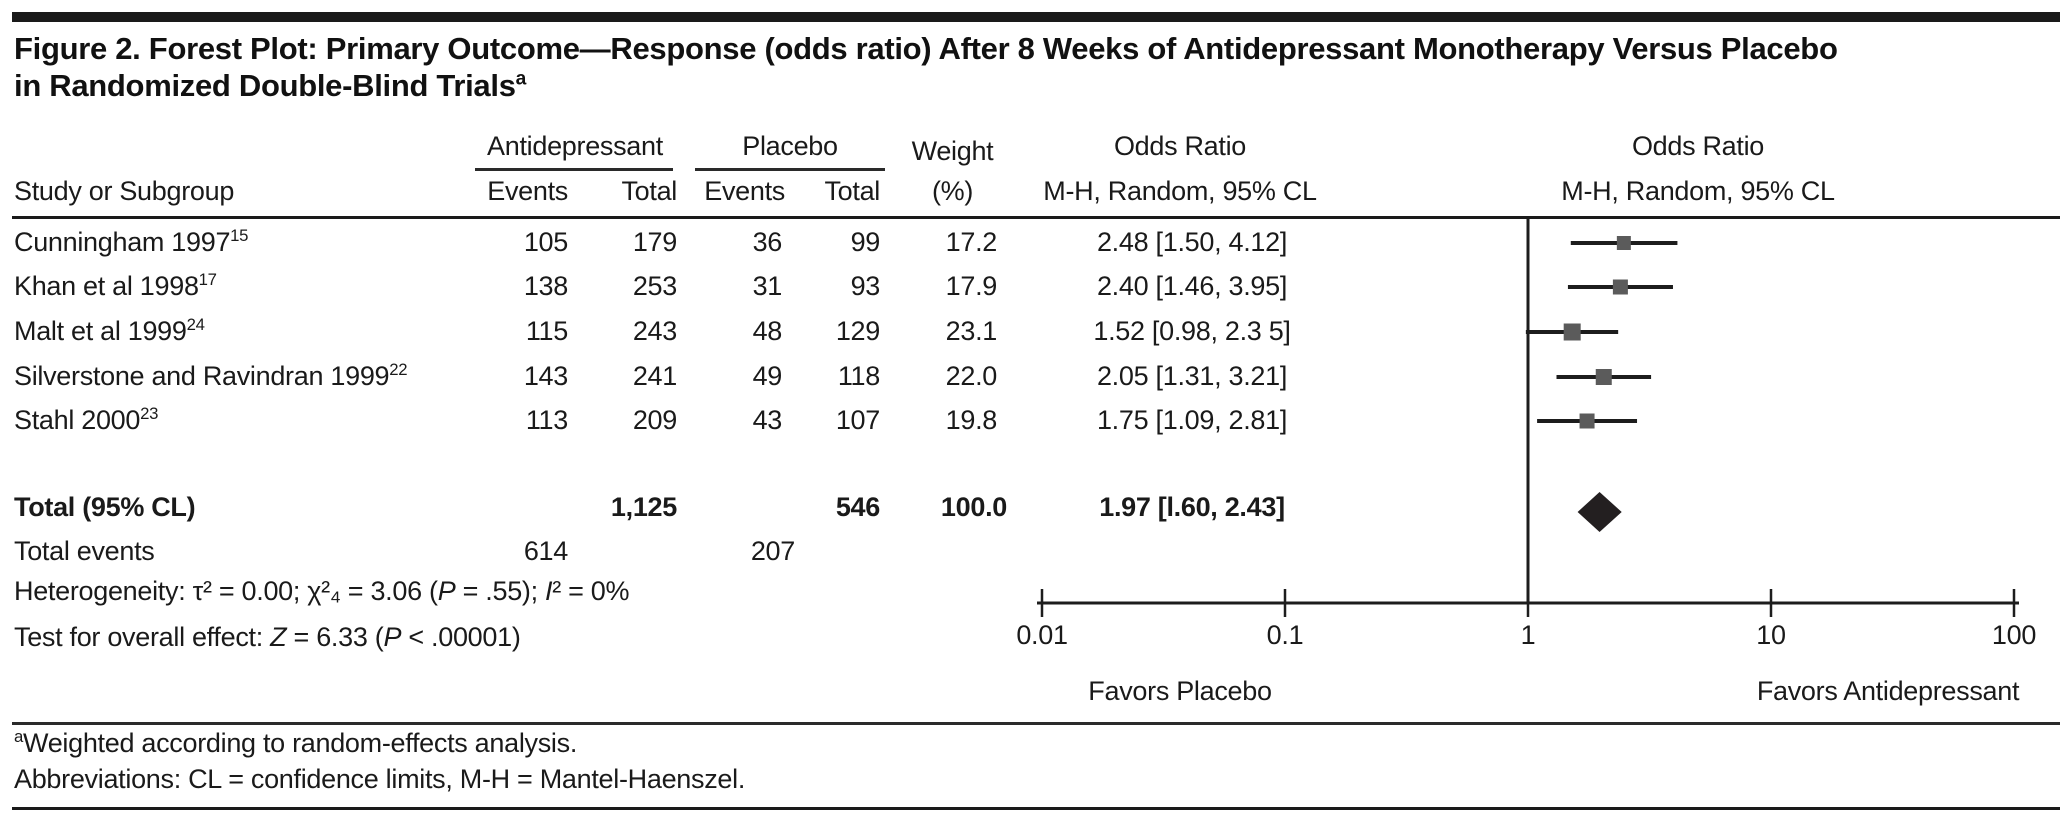 This screenshot has height=831, width=2072. Describe the element at coordinates (546, 331) in the screenshot. I see `antidepressant-events-value: 115` at that location.